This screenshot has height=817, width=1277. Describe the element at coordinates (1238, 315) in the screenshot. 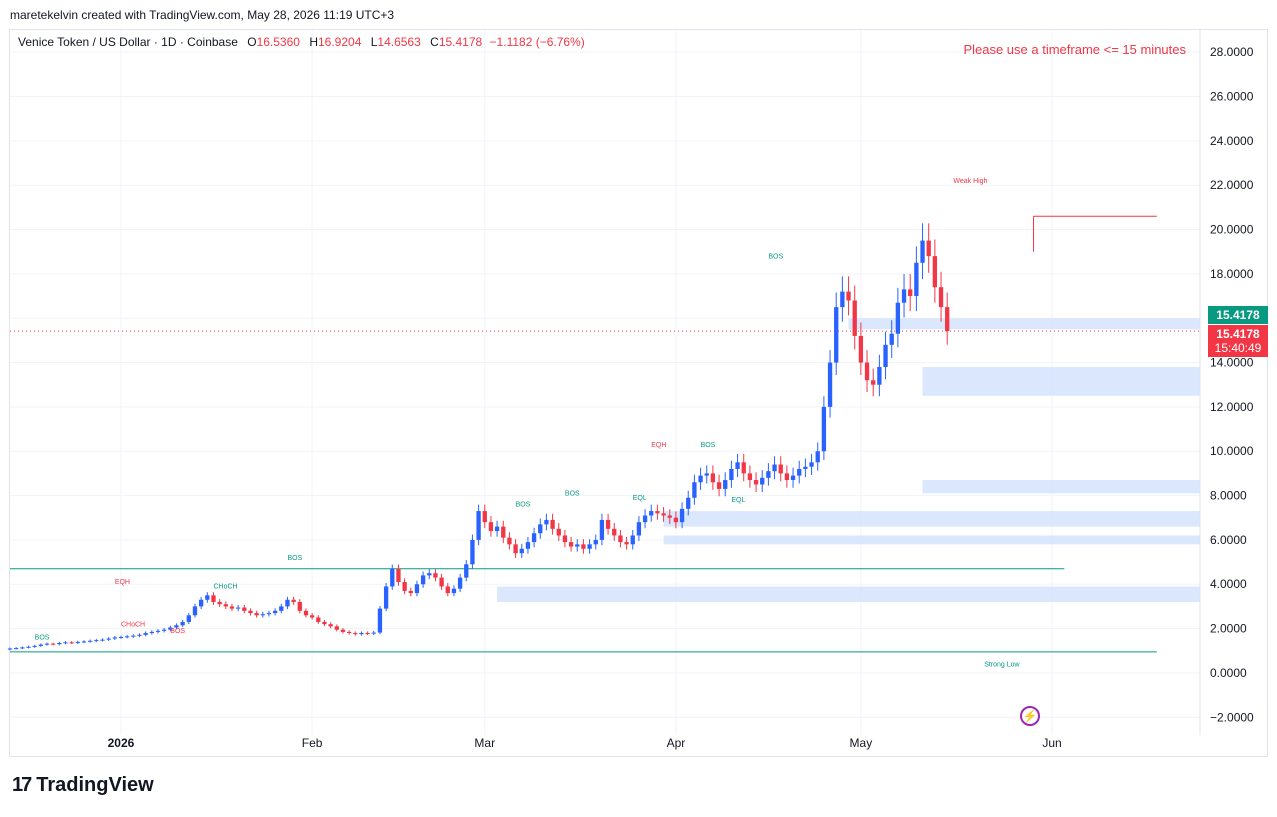

I see `last-price-tag: 15.4178` at that location.